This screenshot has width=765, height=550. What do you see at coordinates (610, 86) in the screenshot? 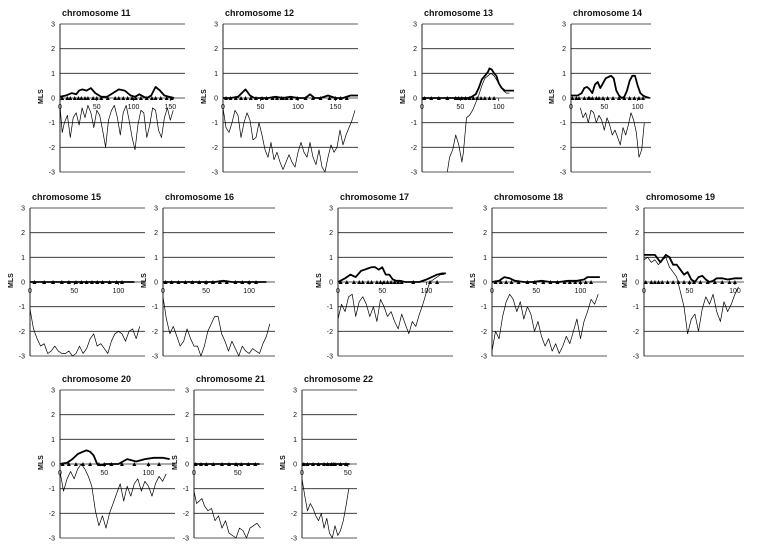
I see `series-line-bold` at bounding box center [610, 86].